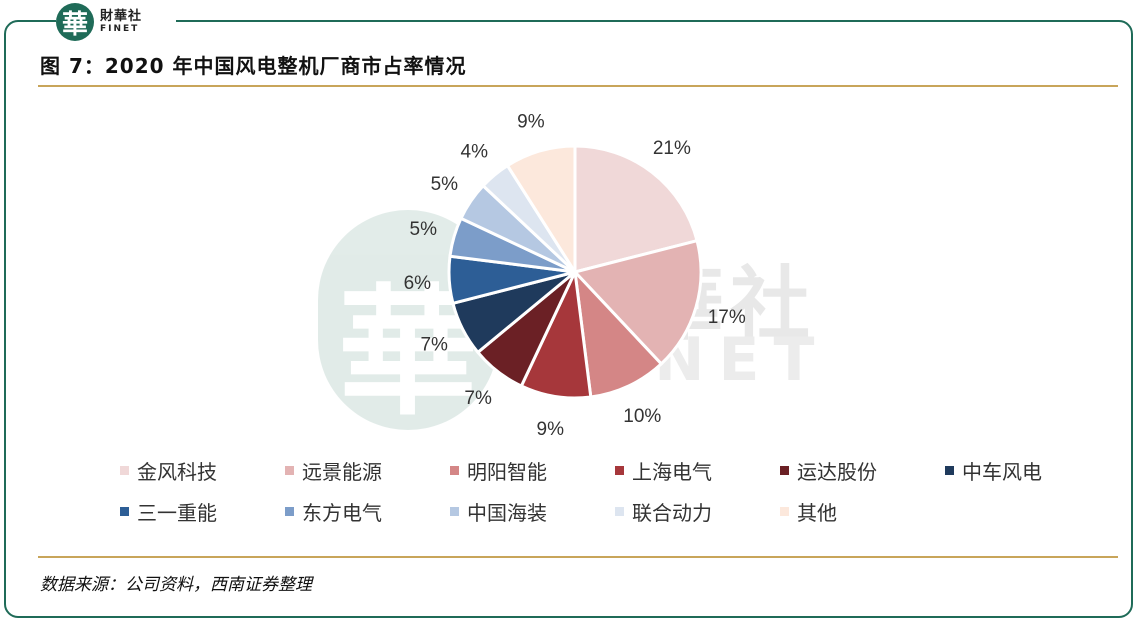  I want to click on legend-label: 三一重能, so click(177, 512).